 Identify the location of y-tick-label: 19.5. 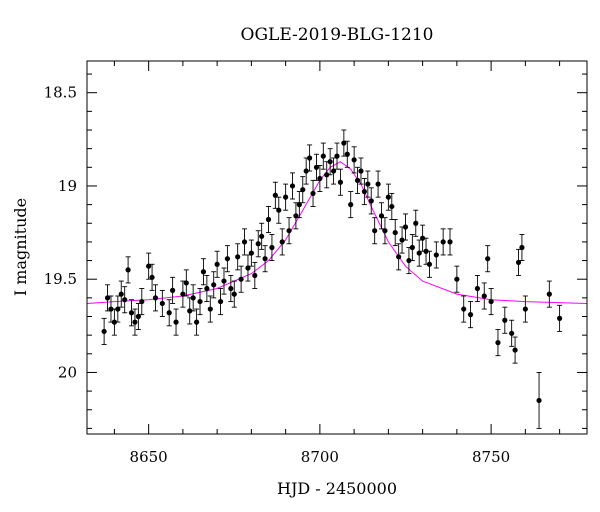
(60, 279).